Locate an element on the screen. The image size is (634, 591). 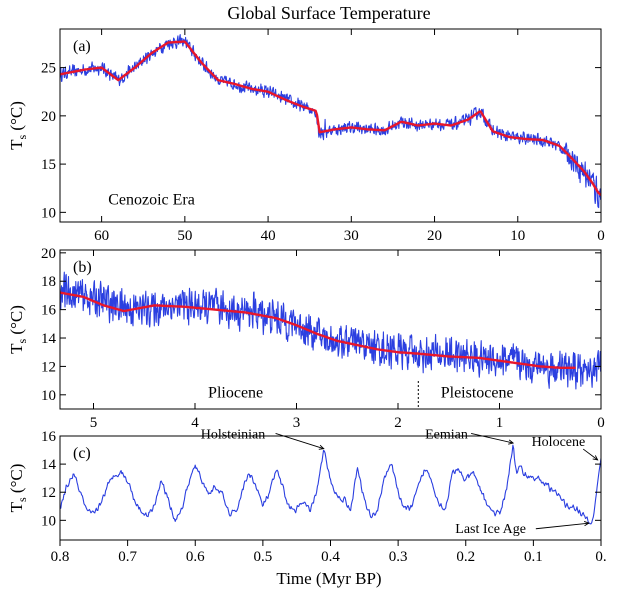
annotation-pliocene: Pliocene is located at coordinates (235, 393).